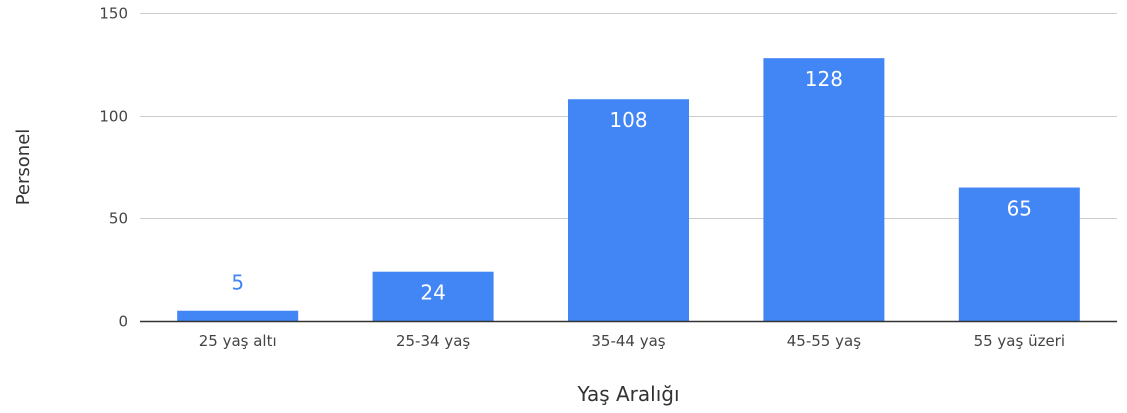  Describe the element at coordinates (238, 341) in the screenshot. I see `x-tick-label: 25 yaş altı` at that location.